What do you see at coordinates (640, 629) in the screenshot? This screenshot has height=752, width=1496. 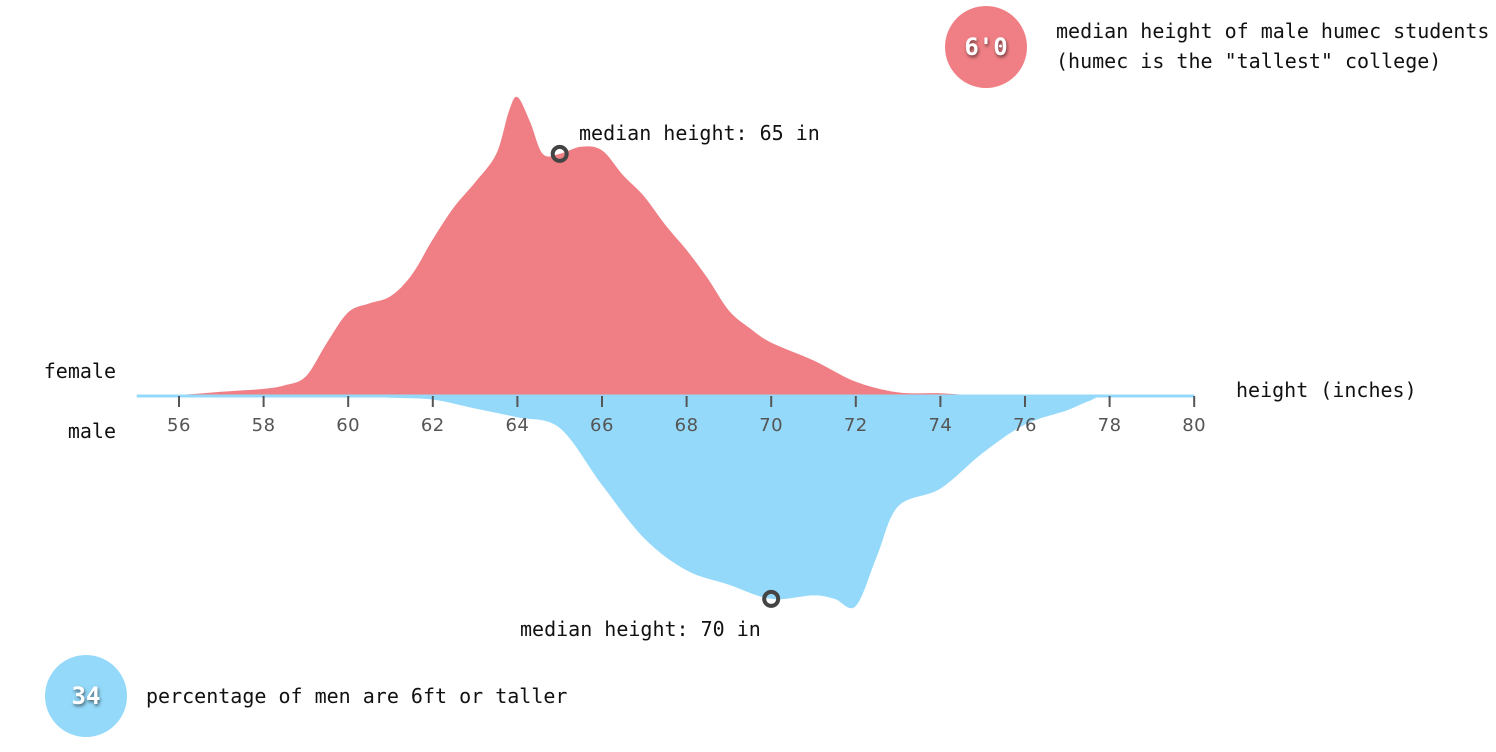 I see `male-median-label: median height: 70 in` at bounding box center [640, 629].